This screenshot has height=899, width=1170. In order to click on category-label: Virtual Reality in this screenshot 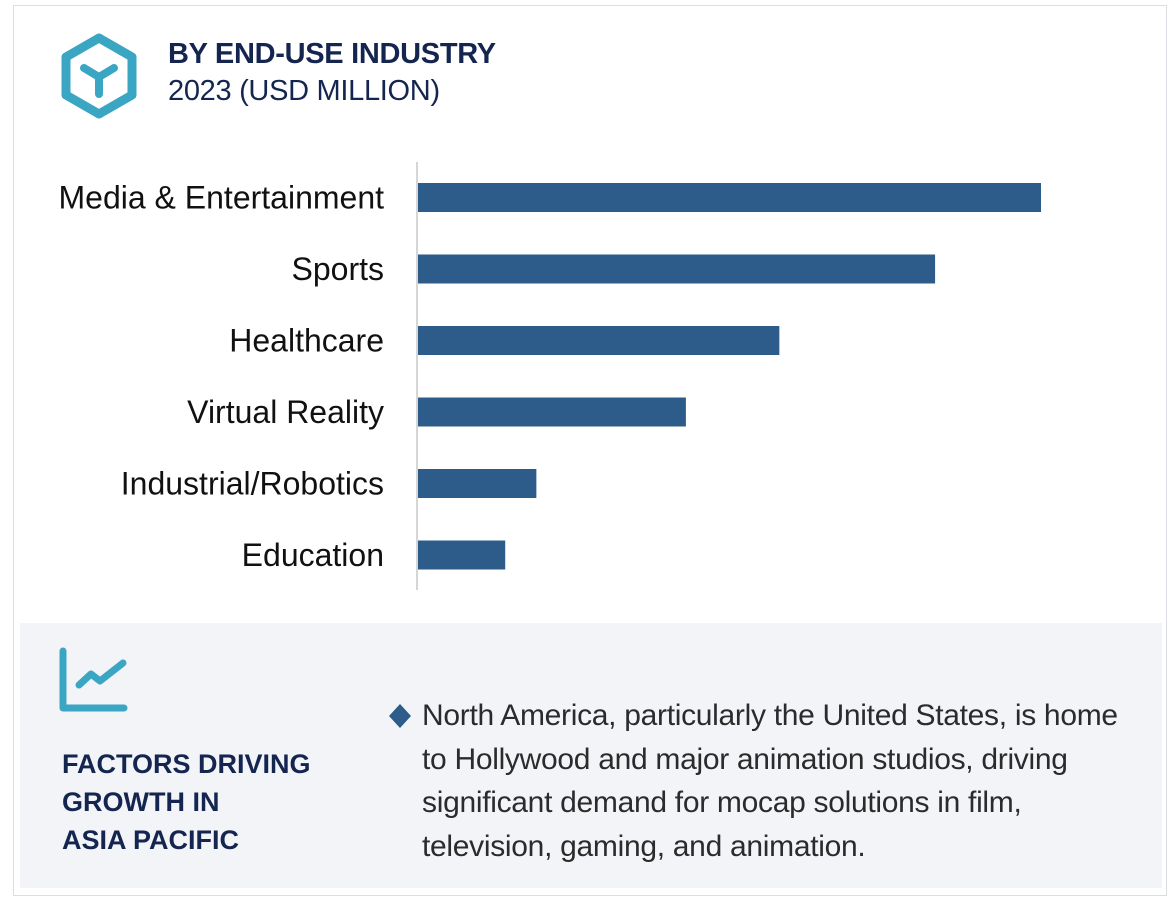, I will do `click(285, 412)`.